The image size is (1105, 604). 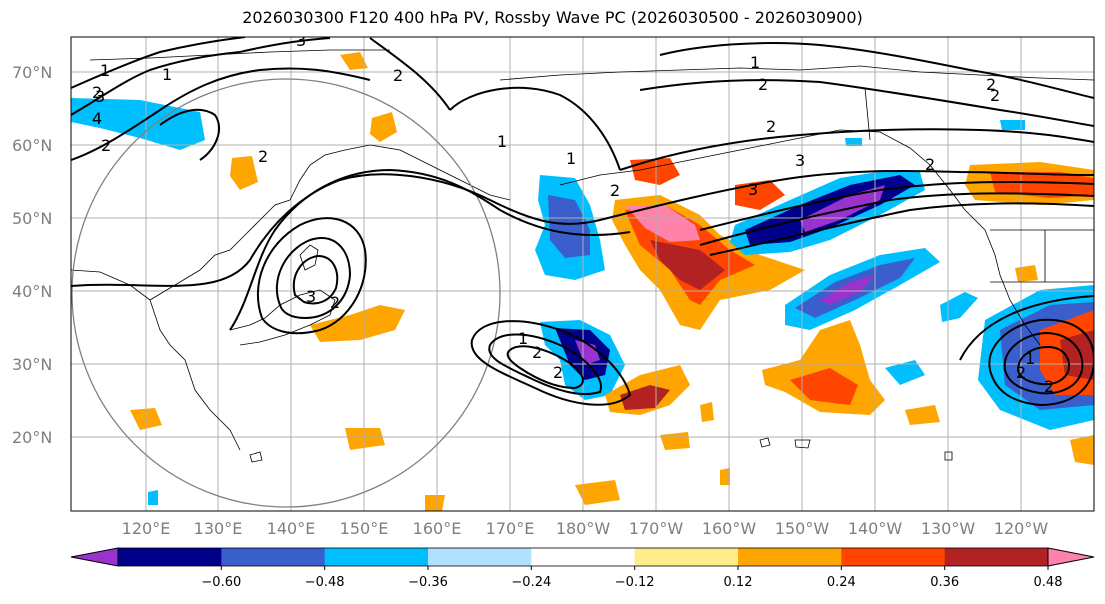 What do you see at coordinates (218, 528) in the screenshot?
I see `lon-label: 130°E` at bounding box center [218, 528].